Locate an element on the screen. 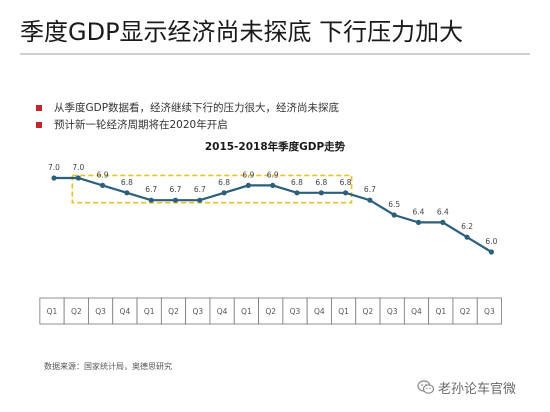 This screenshot has width=550, height=412. watermark: 老孙论车官微 is located at coordinates (467, 387).